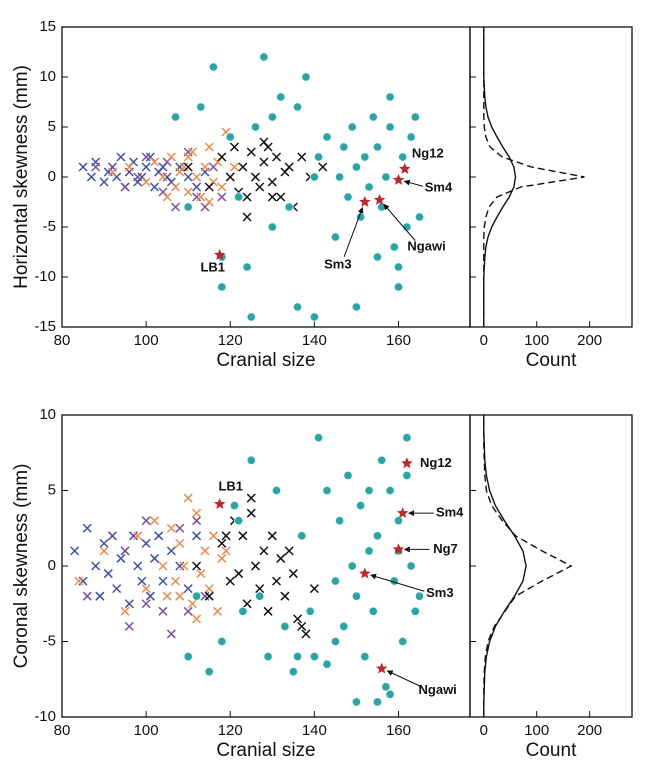 The height and width of the screenshot is (783, 650). What do you see at coordinates (484, 340) in the screenshot?
I see `x-tick-label: 0` at bounding box center [484, 340].